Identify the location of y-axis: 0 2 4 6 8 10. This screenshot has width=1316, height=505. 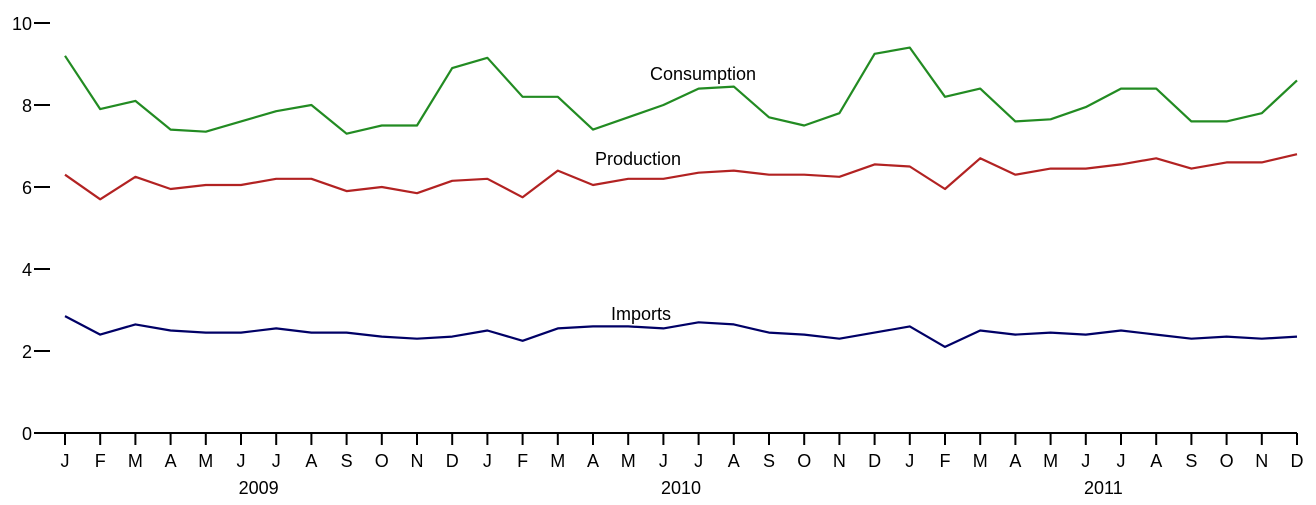
(31, 229).